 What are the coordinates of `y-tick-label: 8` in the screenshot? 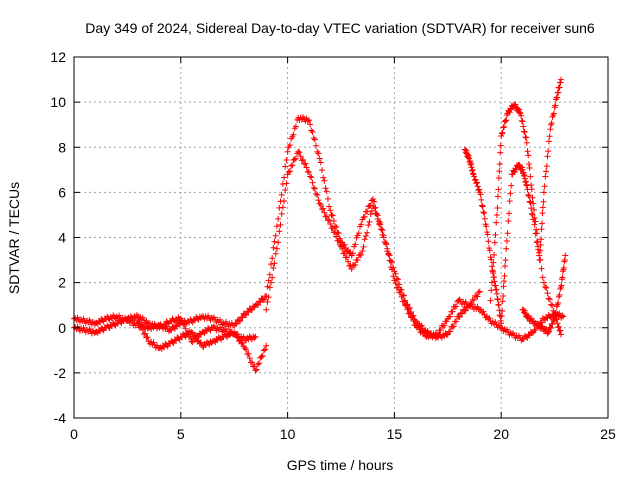 It's located at (62, 147).